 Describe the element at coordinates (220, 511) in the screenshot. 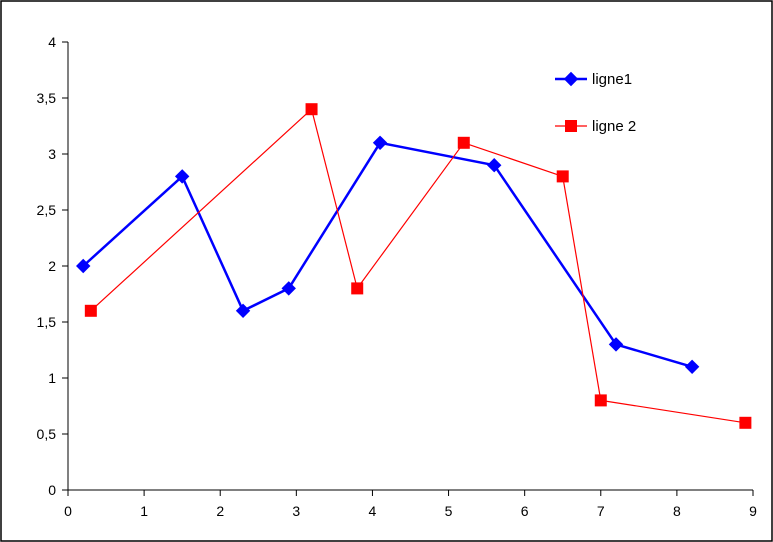

I see `x-tick-label: 2` at that location.